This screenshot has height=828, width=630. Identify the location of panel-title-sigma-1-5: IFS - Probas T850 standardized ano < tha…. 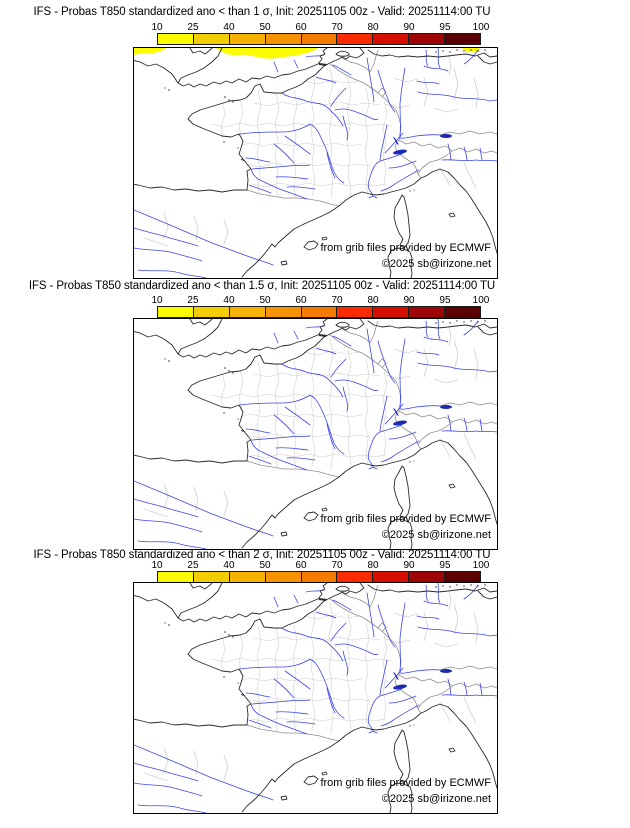
(262, 286).